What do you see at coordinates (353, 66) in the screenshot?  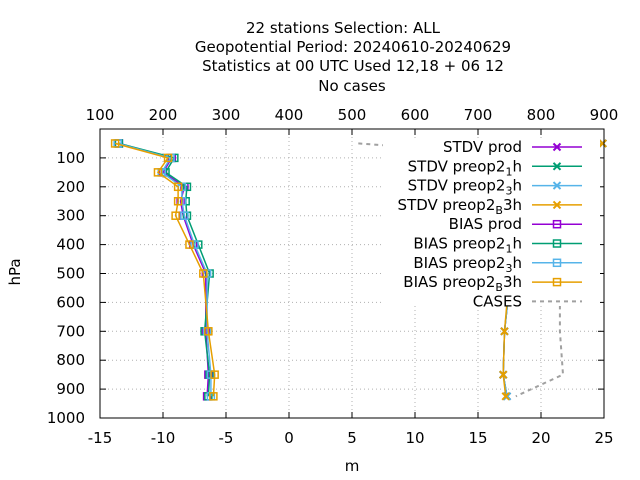 I see `title-line-3: Statistics at 00 UTC Used 12,18 + 06 12` at bounding box center [353, 66].